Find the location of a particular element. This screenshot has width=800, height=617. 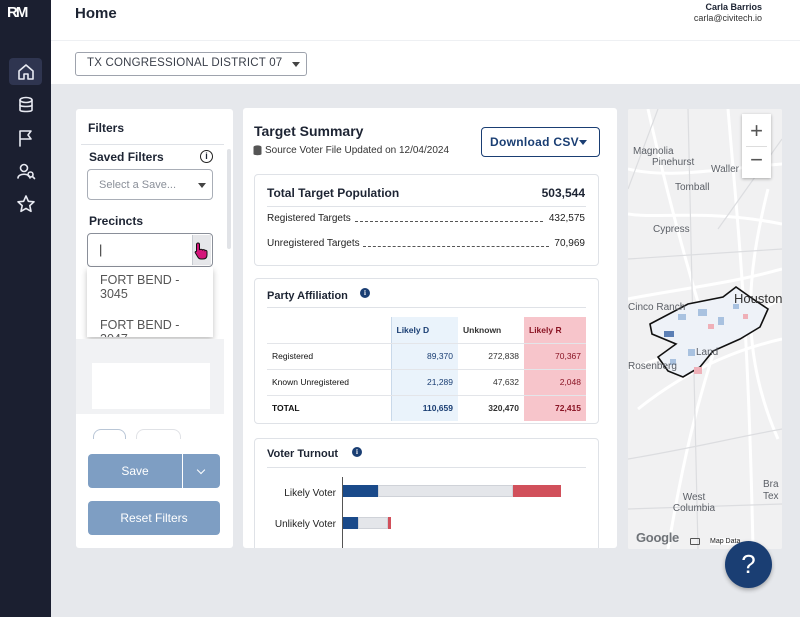

download-csv-label: Download CSV is located at coordinates (534, 142).